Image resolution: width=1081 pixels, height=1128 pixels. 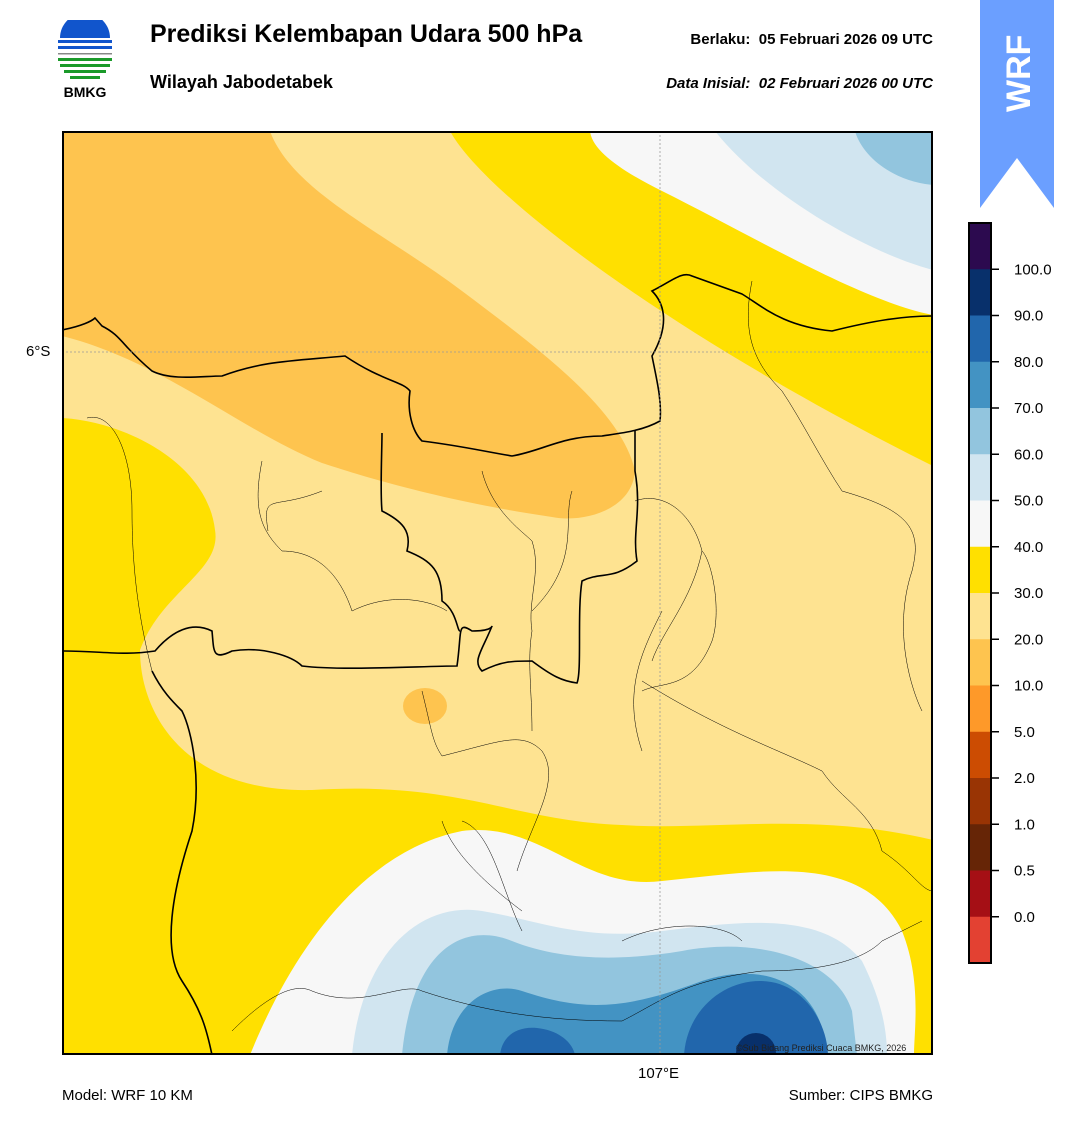 What do you see at coordinates (1028, 454) in the screenshot?
I see `colorbar-tick-label: 60.0` at bounding box center [1028, 454].